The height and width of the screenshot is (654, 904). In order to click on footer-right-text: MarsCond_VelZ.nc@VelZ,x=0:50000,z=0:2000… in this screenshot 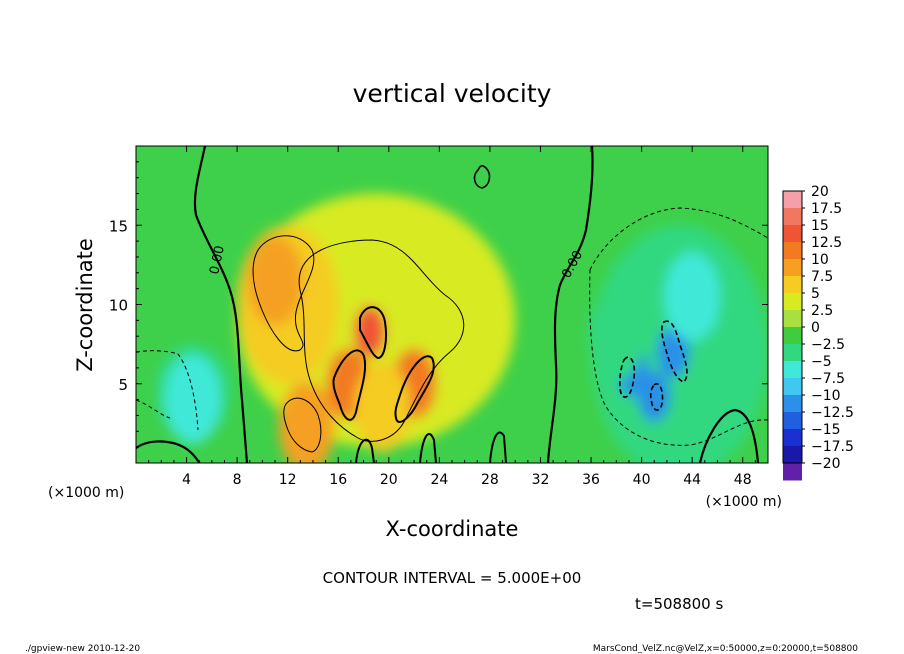, I will do `click(725, 649)`.